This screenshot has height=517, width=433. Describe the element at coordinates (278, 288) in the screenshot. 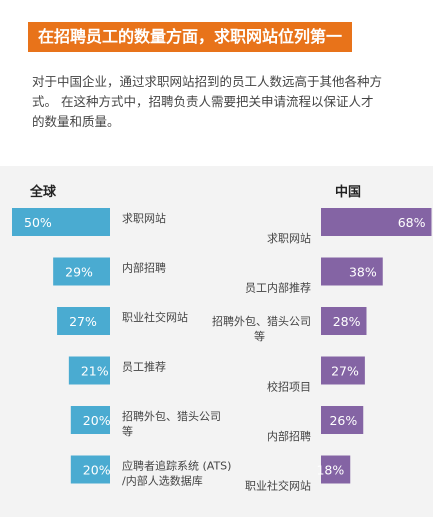

I see `china-category-label: 员工内部推荐` at that location.